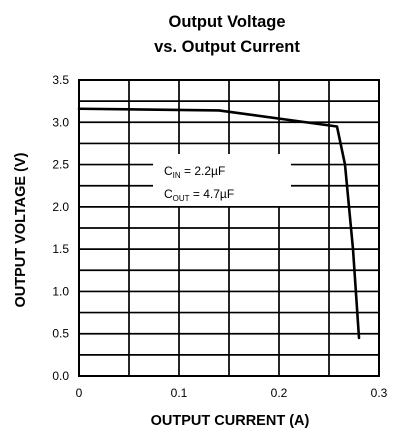 This screenshot has height=434, width=404. Describe the element at coordinates (181, 198) in the screenshot. I see `annotation-cout-sub: OUT` at that location.